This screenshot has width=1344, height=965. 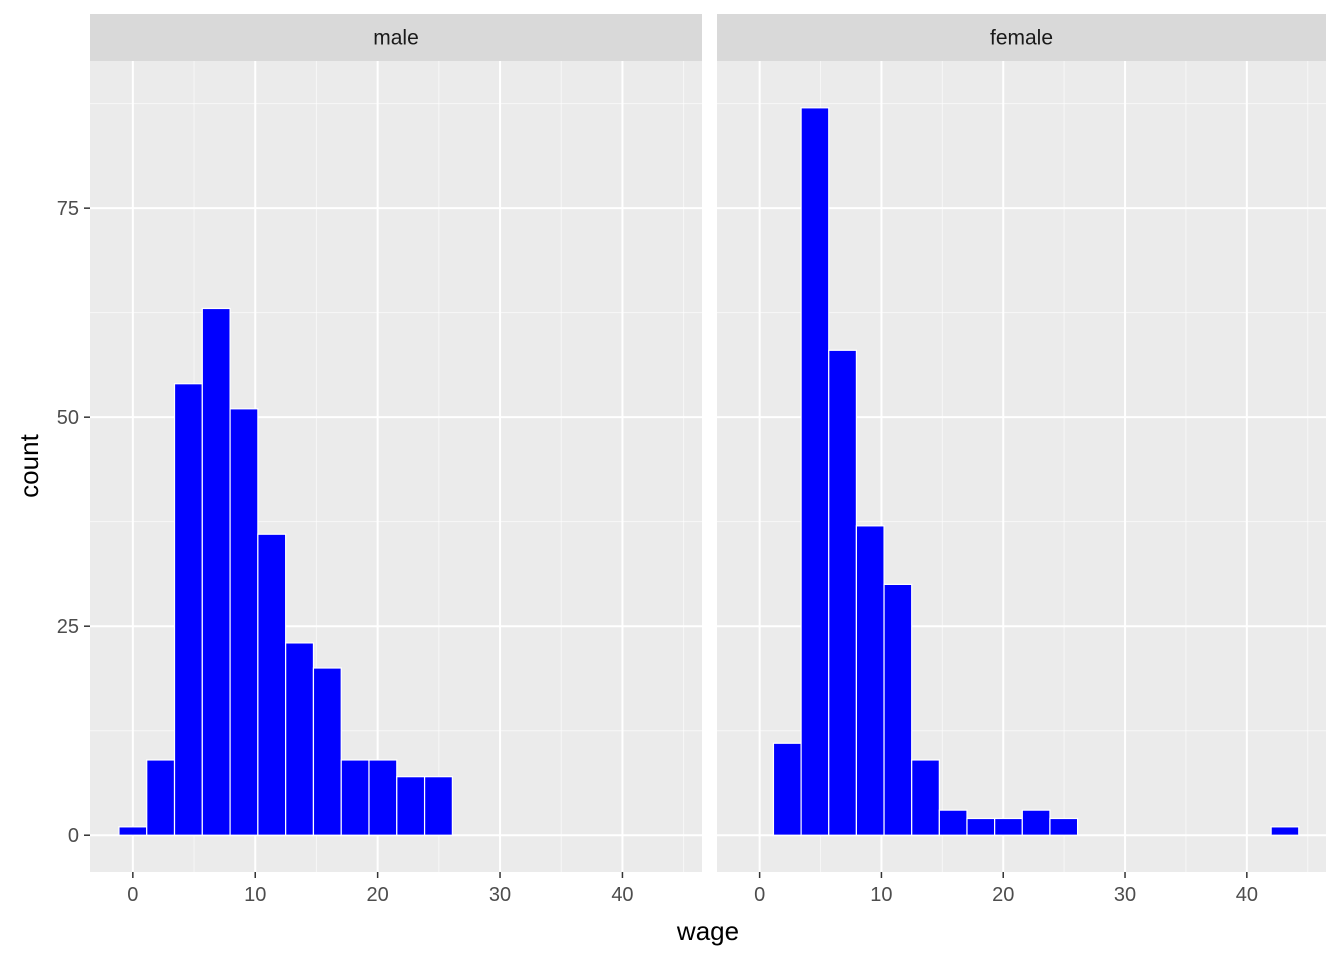 I want to click on y-axis-title: count, so click(x=29, y=465).